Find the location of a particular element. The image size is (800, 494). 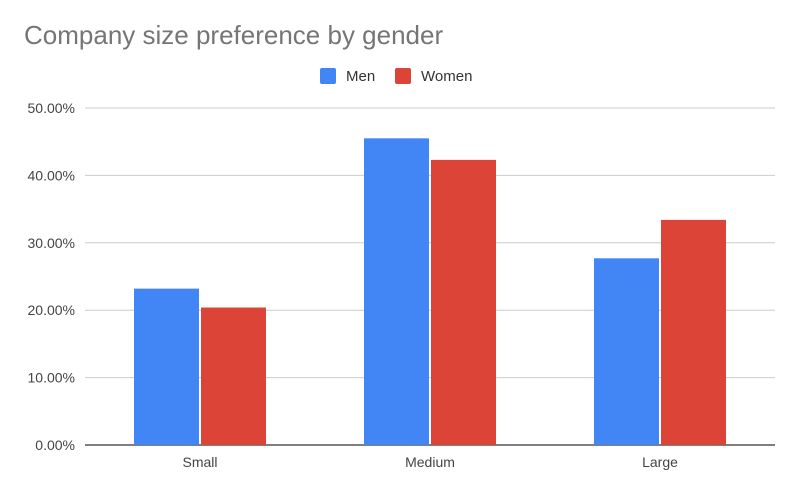

bar-men-medium is located at coordinates (396, 291).